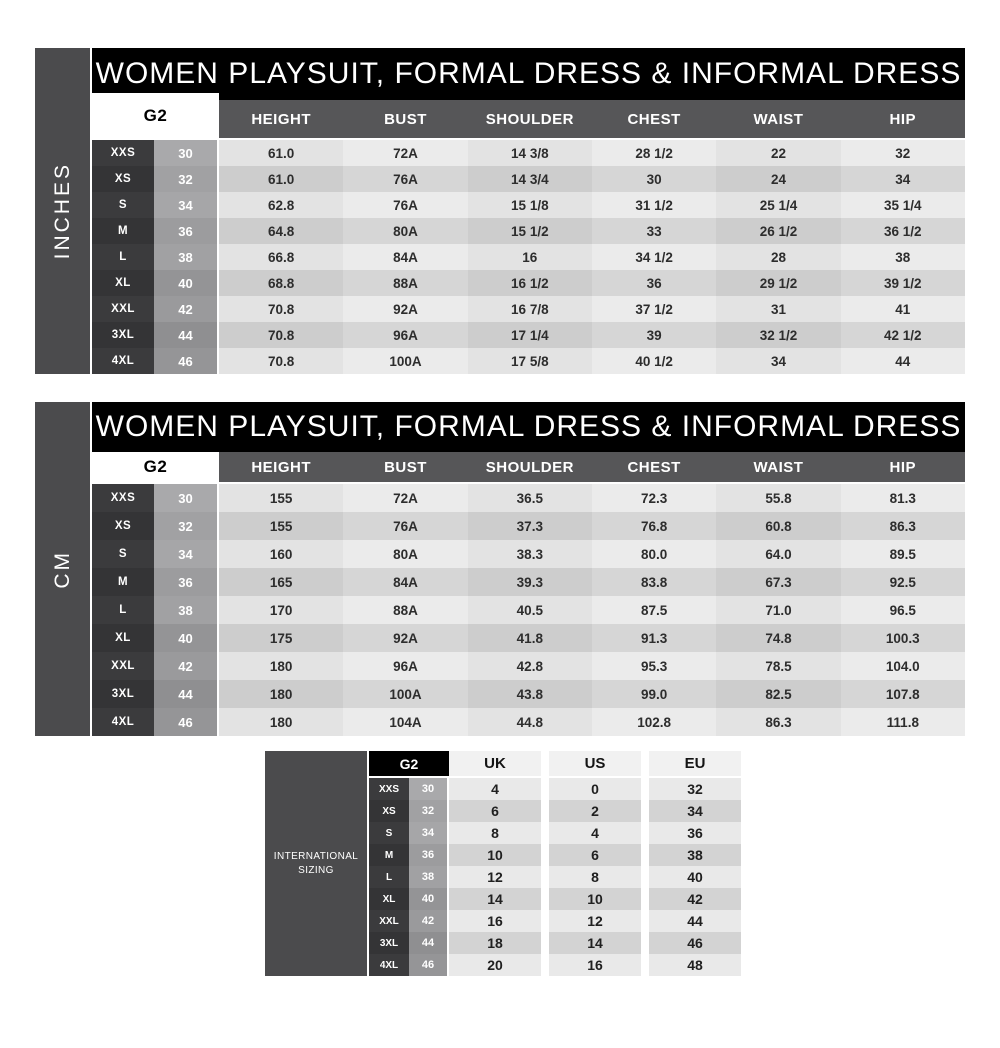  I want to click on table-row: XS 32 6 2 34, so click(555, 811).